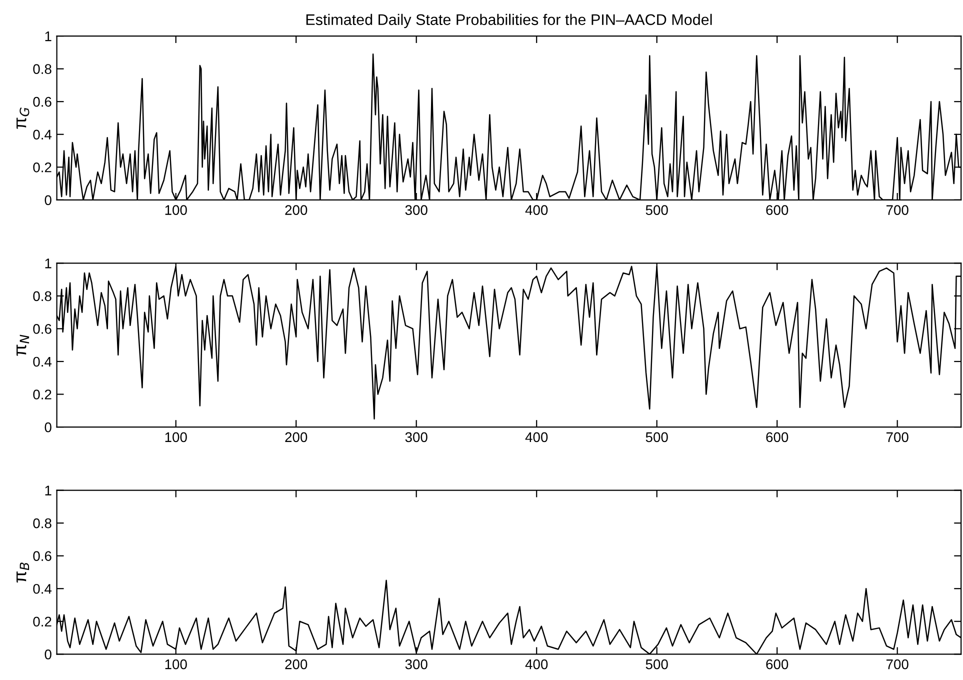 The image size is (963, 680). I want to click on y-axis-title: π$_{G}$, so click(23, 118).